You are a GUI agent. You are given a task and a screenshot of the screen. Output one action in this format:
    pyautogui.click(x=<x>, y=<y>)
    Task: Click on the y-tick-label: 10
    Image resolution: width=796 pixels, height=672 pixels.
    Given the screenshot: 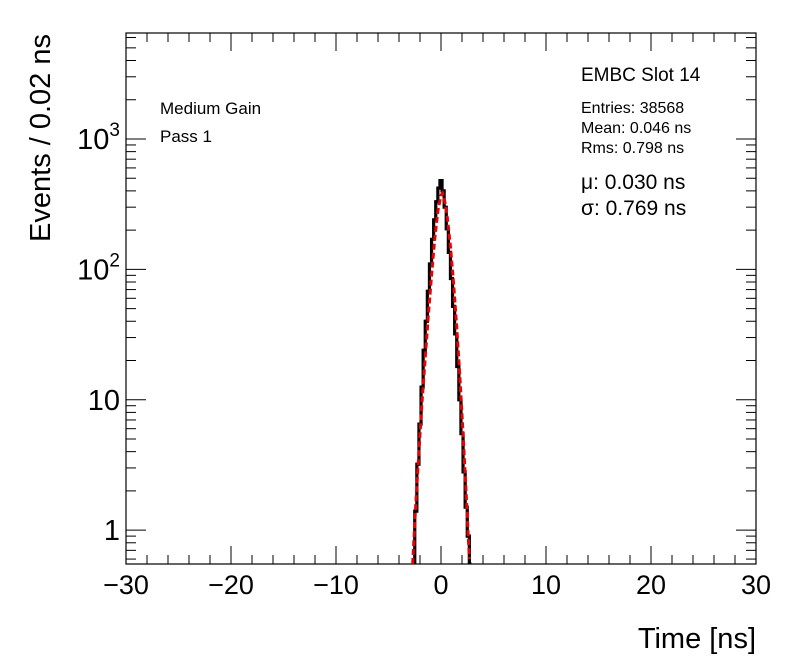 What is the action you would take?
    pyautogui.click(x=104, y=401)
    